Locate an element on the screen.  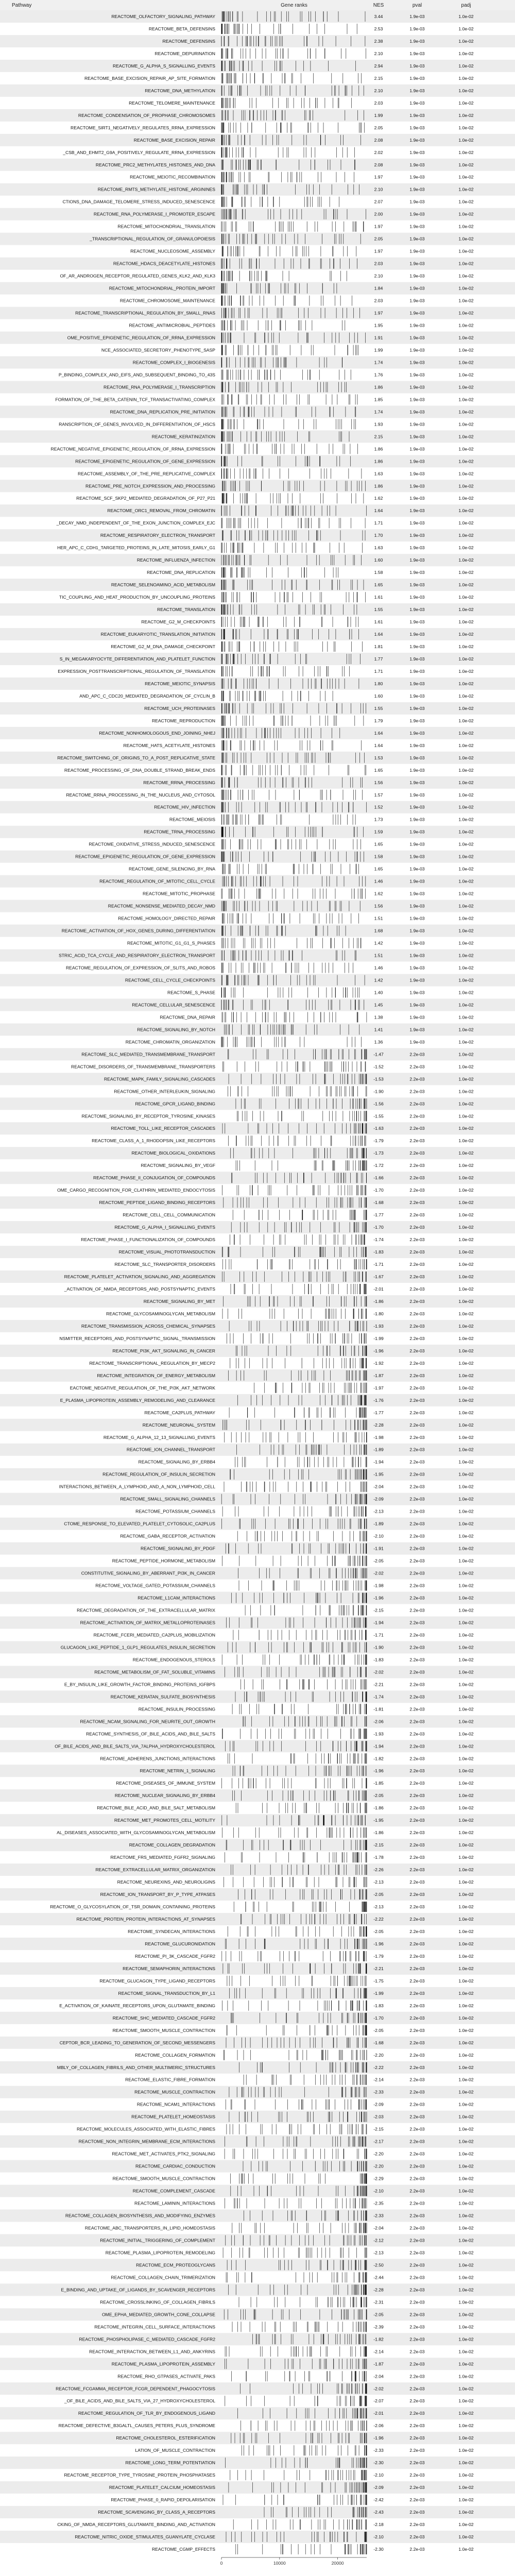
nes-value: 1.73 is located at coordinates (378, 819).